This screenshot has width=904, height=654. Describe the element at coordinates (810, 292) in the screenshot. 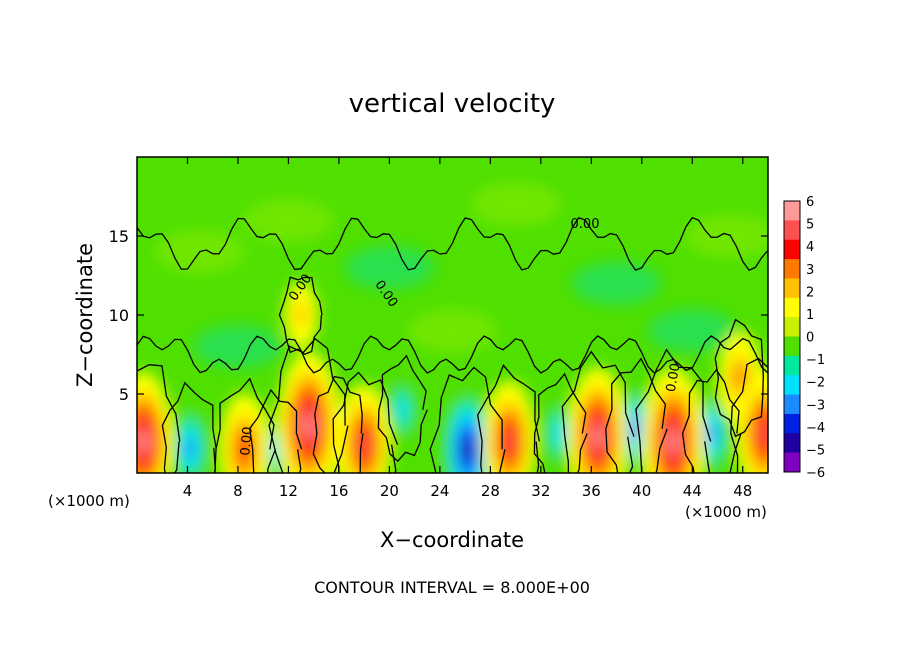

I see `colorbar-label: 2` at that location.